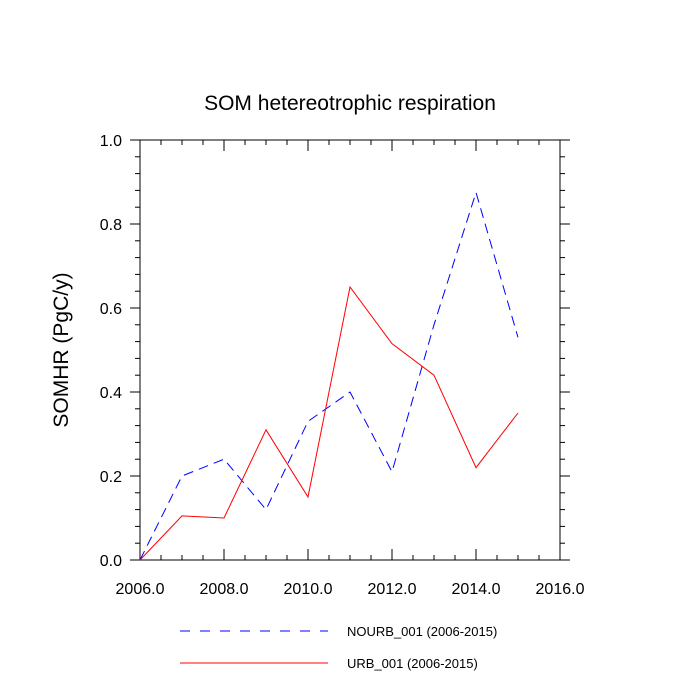 The width and height of the screenshot is (700, 700). What do you see at coordinates (111, 393) in the screenshot?
I see `y-tick-label: 0.4` at bounding box center [111, 393].